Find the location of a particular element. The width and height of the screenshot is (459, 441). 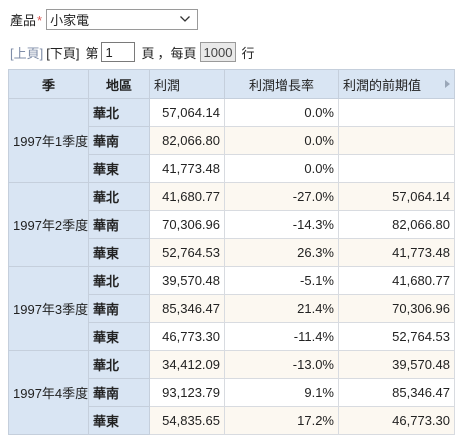

prev-value-cell: 41,773.48 is located at coordinates (396, 252).